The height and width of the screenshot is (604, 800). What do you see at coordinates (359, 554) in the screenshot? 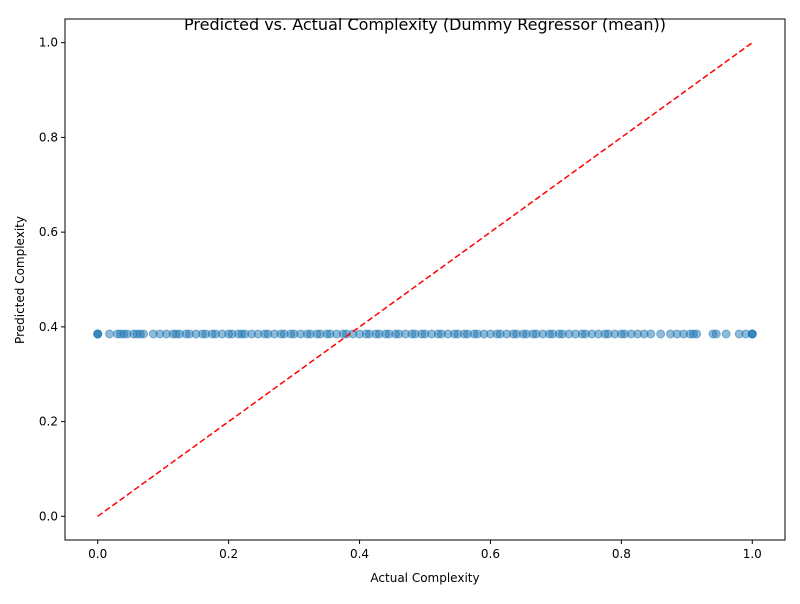
I see `x-tick-label: 0.4` at bounding box center [359, 554].